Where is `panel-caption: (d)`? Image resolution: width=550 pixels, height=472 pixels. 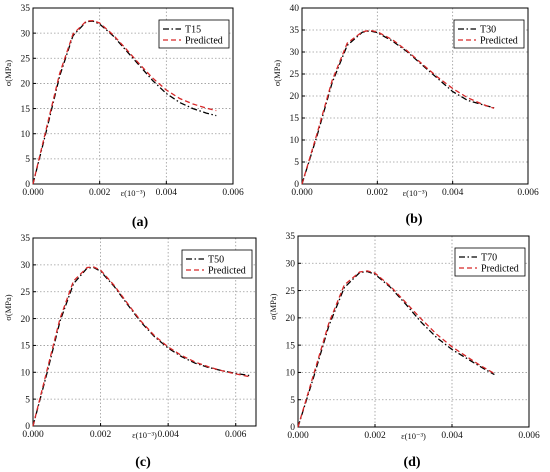 panel-caption: (d) is located at coordinates (411, 462).